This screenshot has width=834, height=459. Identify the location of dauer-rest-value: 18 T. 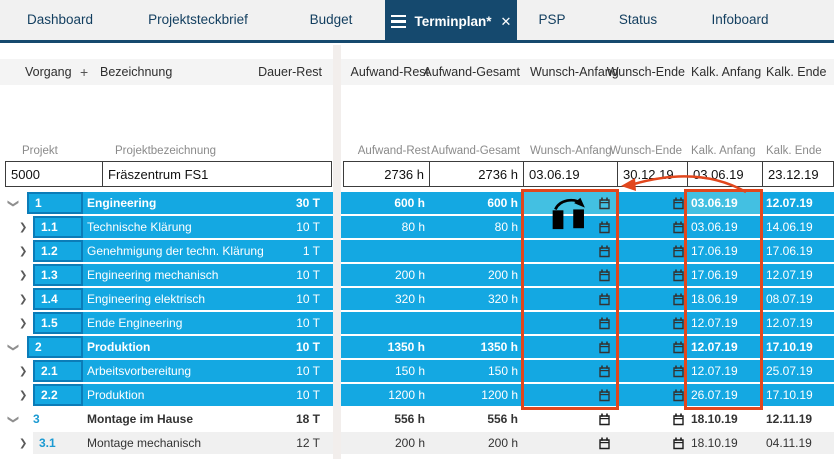
(307, 419).